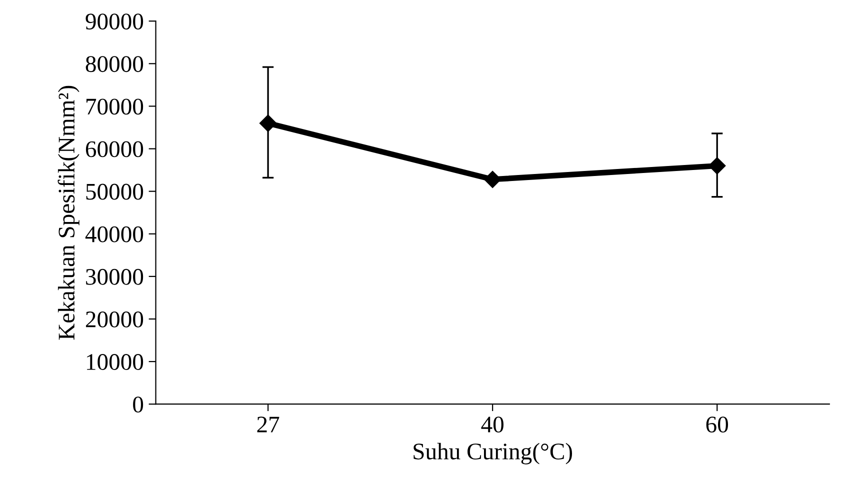 This screenshot has width=842, height=502. What do you see at coordinates (114, 234) in the screenshot?
I see `y-tick-label: 40000` at bounding box center [114, 234].